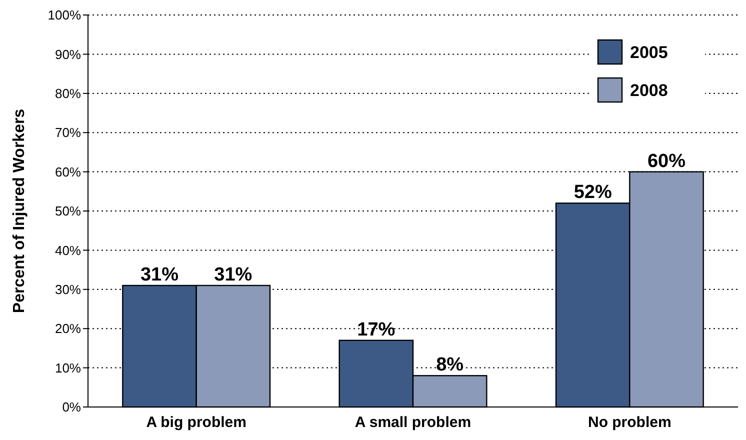 This screenshot has height=440, width=746. Describe the element at coordinates (68, 328) in the screenshot. I see `y-tick-label: 20%` at that location.